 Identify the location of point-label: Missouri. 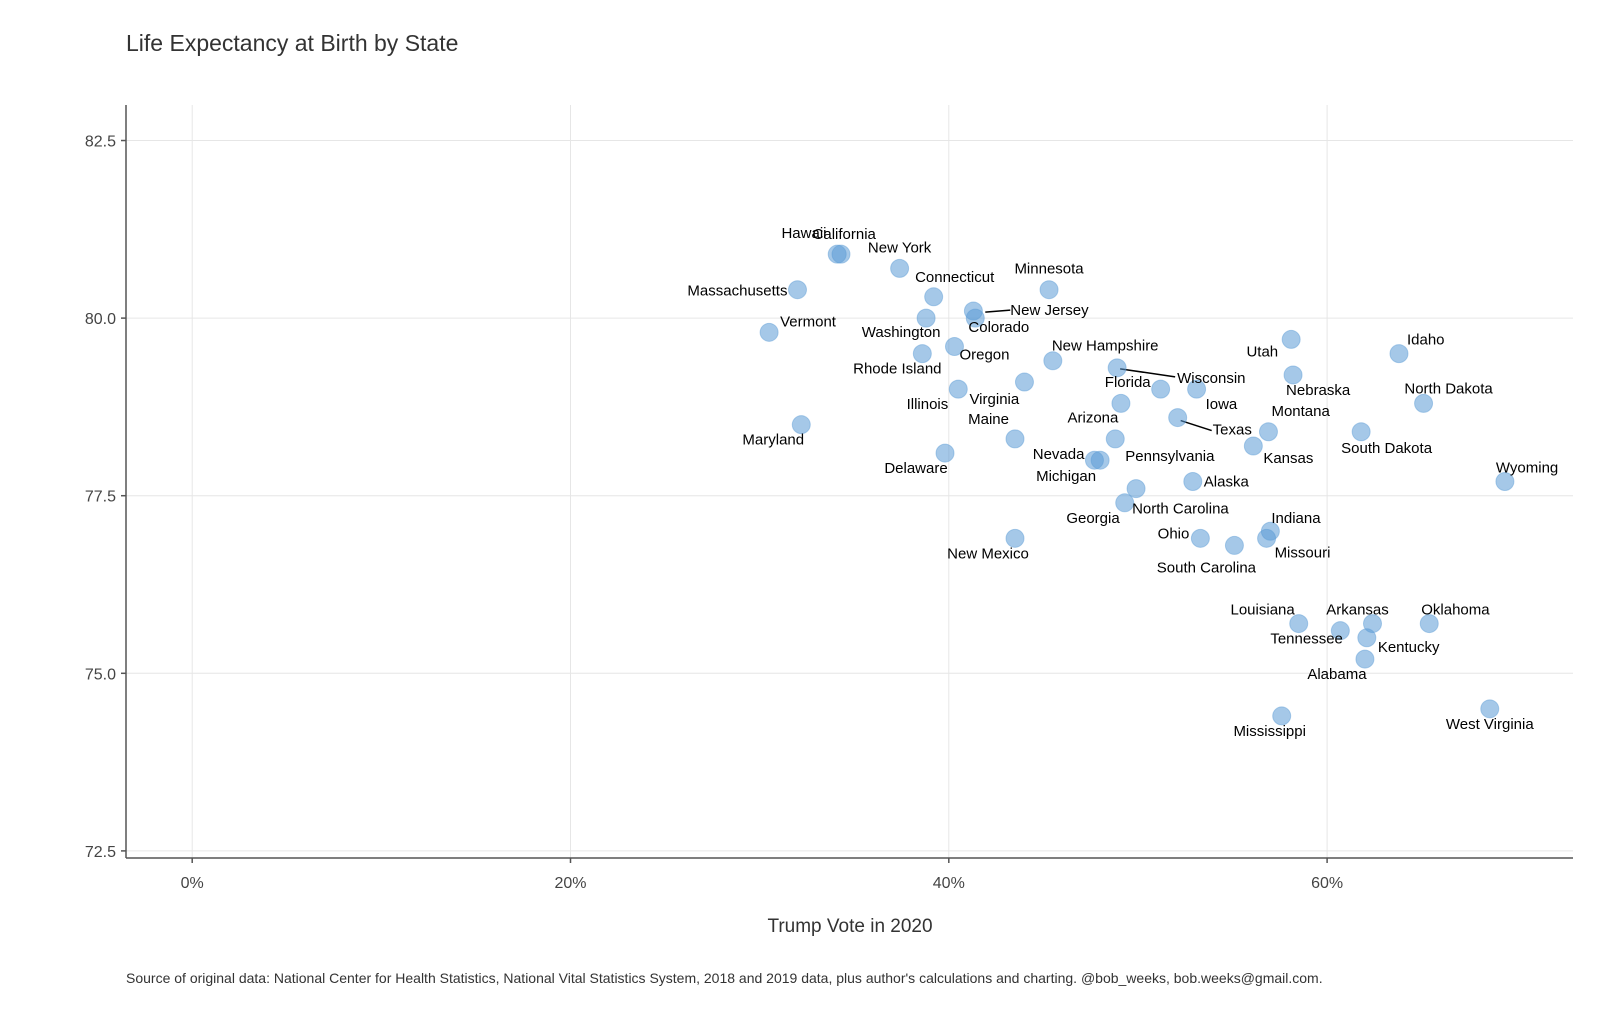
(1303, 552).